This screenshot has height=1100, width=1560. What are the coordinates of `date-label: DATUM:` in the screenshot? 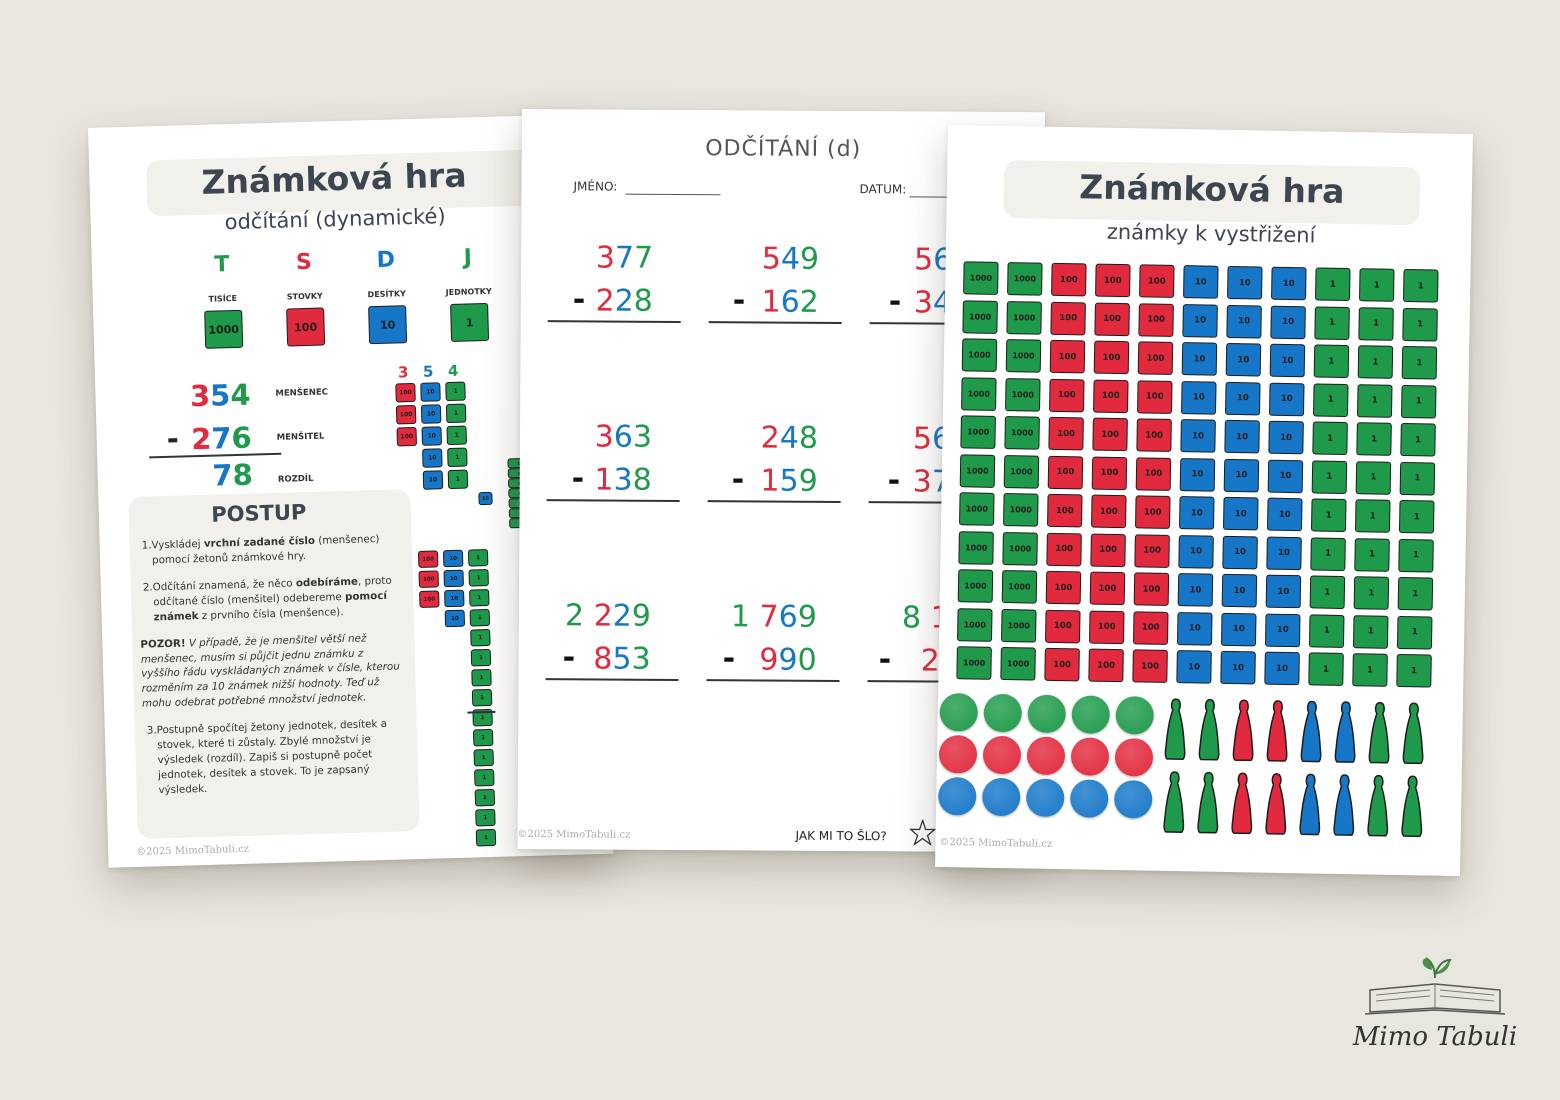 It's located at (883, 189).